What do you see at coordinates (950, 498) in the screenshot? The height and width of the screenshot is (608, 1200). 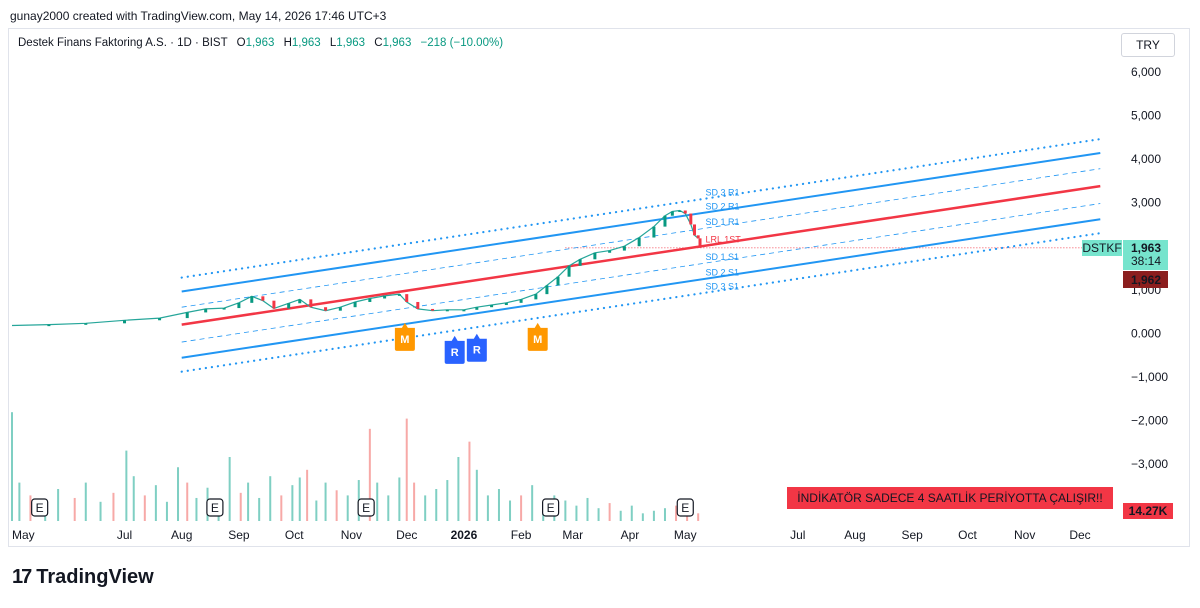 I see `indicator-notice-box` at bounding box center [950, 498].